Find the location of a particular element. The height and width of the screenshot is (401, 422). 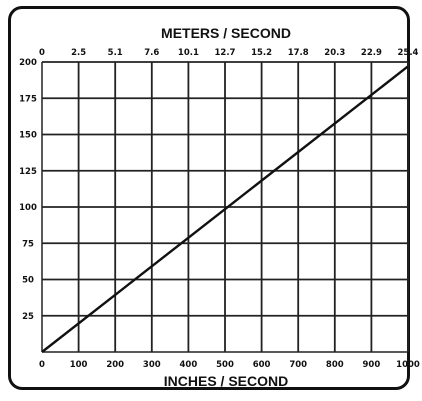

top-axis-title: METERS / SECOND is located at coordinates (226, 33).